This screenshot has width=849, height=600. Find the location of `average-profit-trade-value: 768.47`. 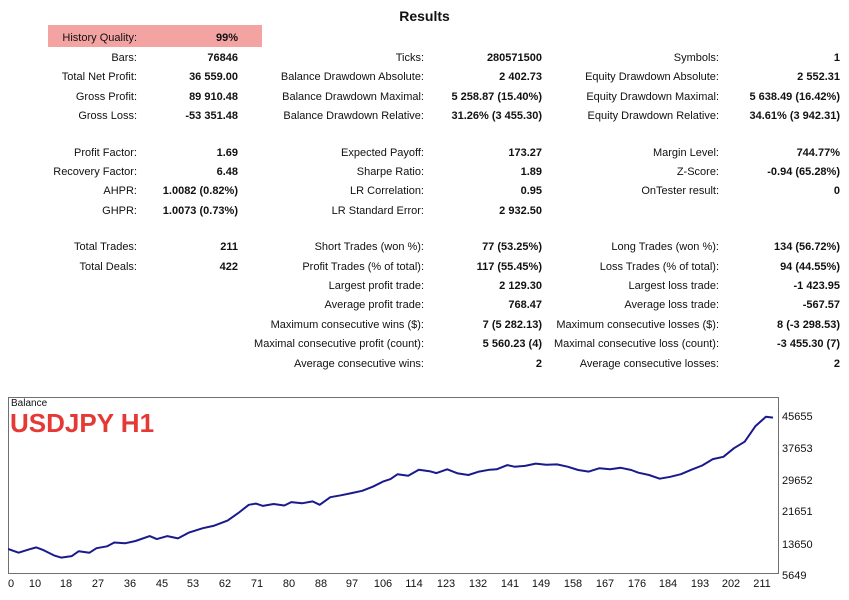

average-profit-trade-value: 768.47 is located at coordinates (525, 305).